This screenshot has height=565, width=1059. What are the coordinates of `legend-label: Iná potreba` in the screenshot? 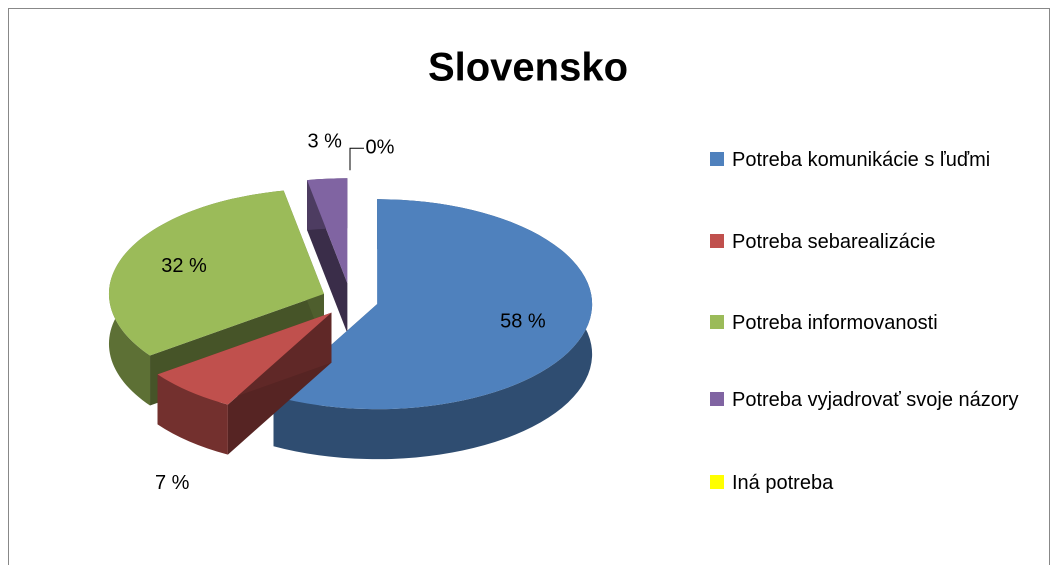 It's located at (783, 483).